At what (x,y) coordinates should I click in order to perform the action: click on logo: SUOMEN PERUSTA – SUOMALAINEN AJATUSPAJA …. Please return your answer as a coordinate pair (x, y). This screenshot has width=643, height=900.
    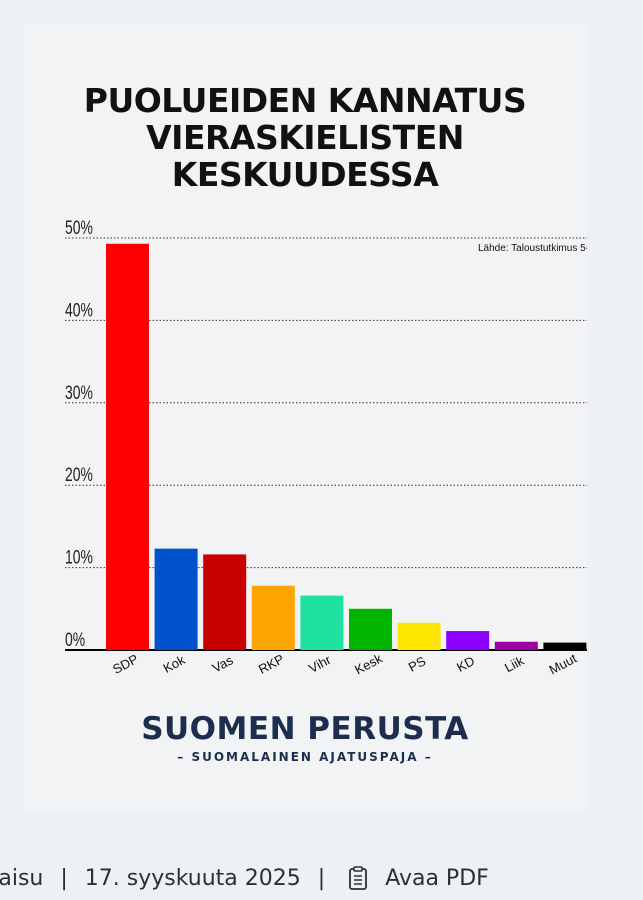
    Looking at the image, I should click on (305, 737).